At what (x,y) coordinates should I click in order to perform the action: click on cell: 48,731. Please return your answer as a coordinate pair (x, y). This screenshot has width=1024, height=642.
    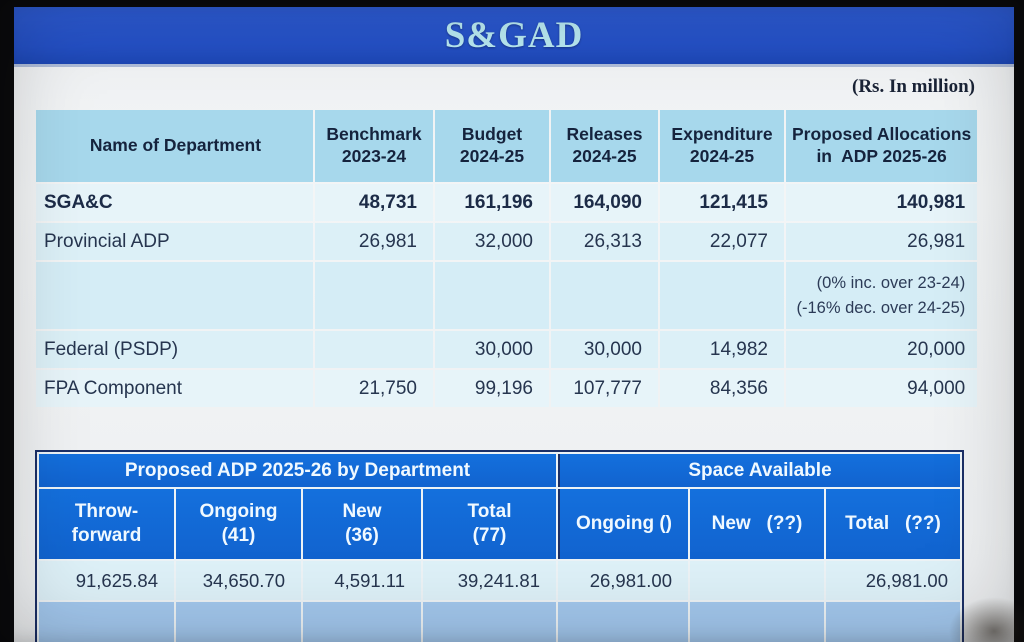
    Looking at the image, I should click on (387, 202).